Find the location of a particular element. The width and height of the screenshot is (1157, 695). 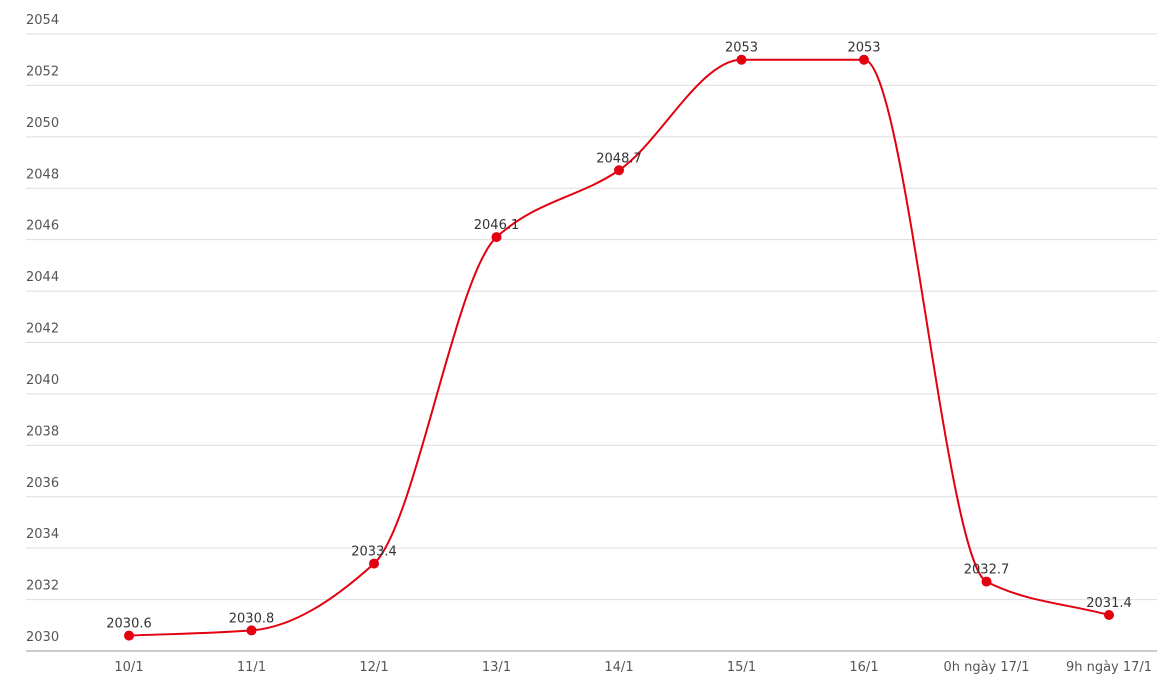

data-label: 2032.7 is located at coordinates (987, 570).